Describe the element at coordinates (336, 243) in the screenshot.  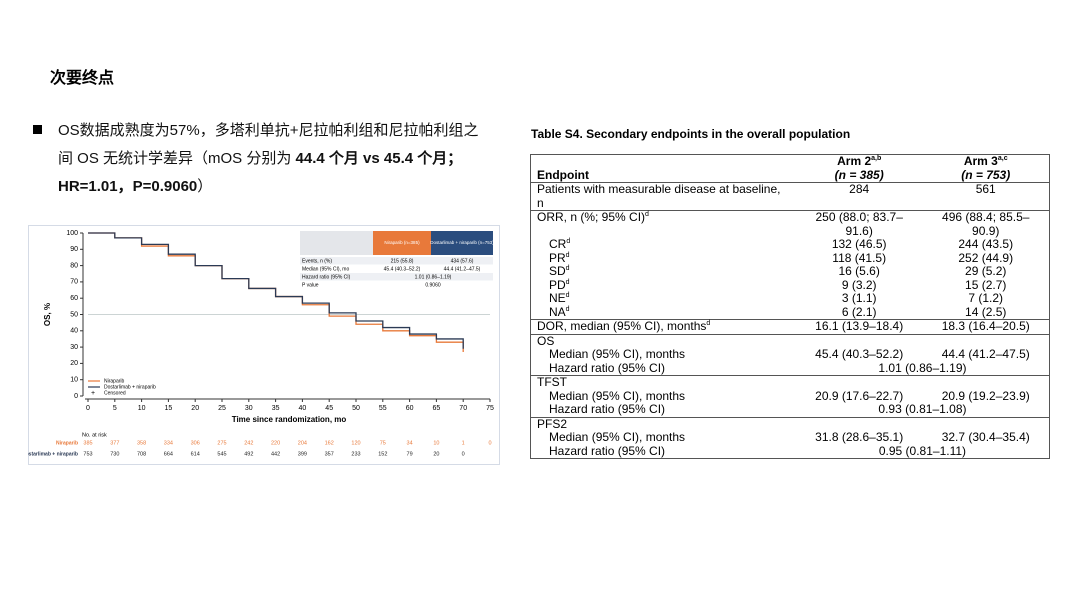
I see `inset-header-blank` at that location.